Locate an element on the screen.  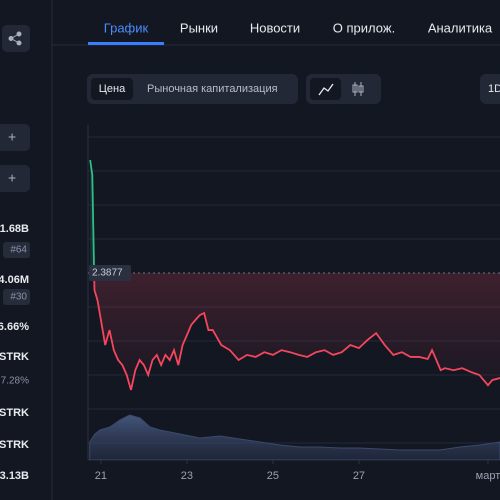
reference-label: 2.3877 is located at coordinates (107, 273).